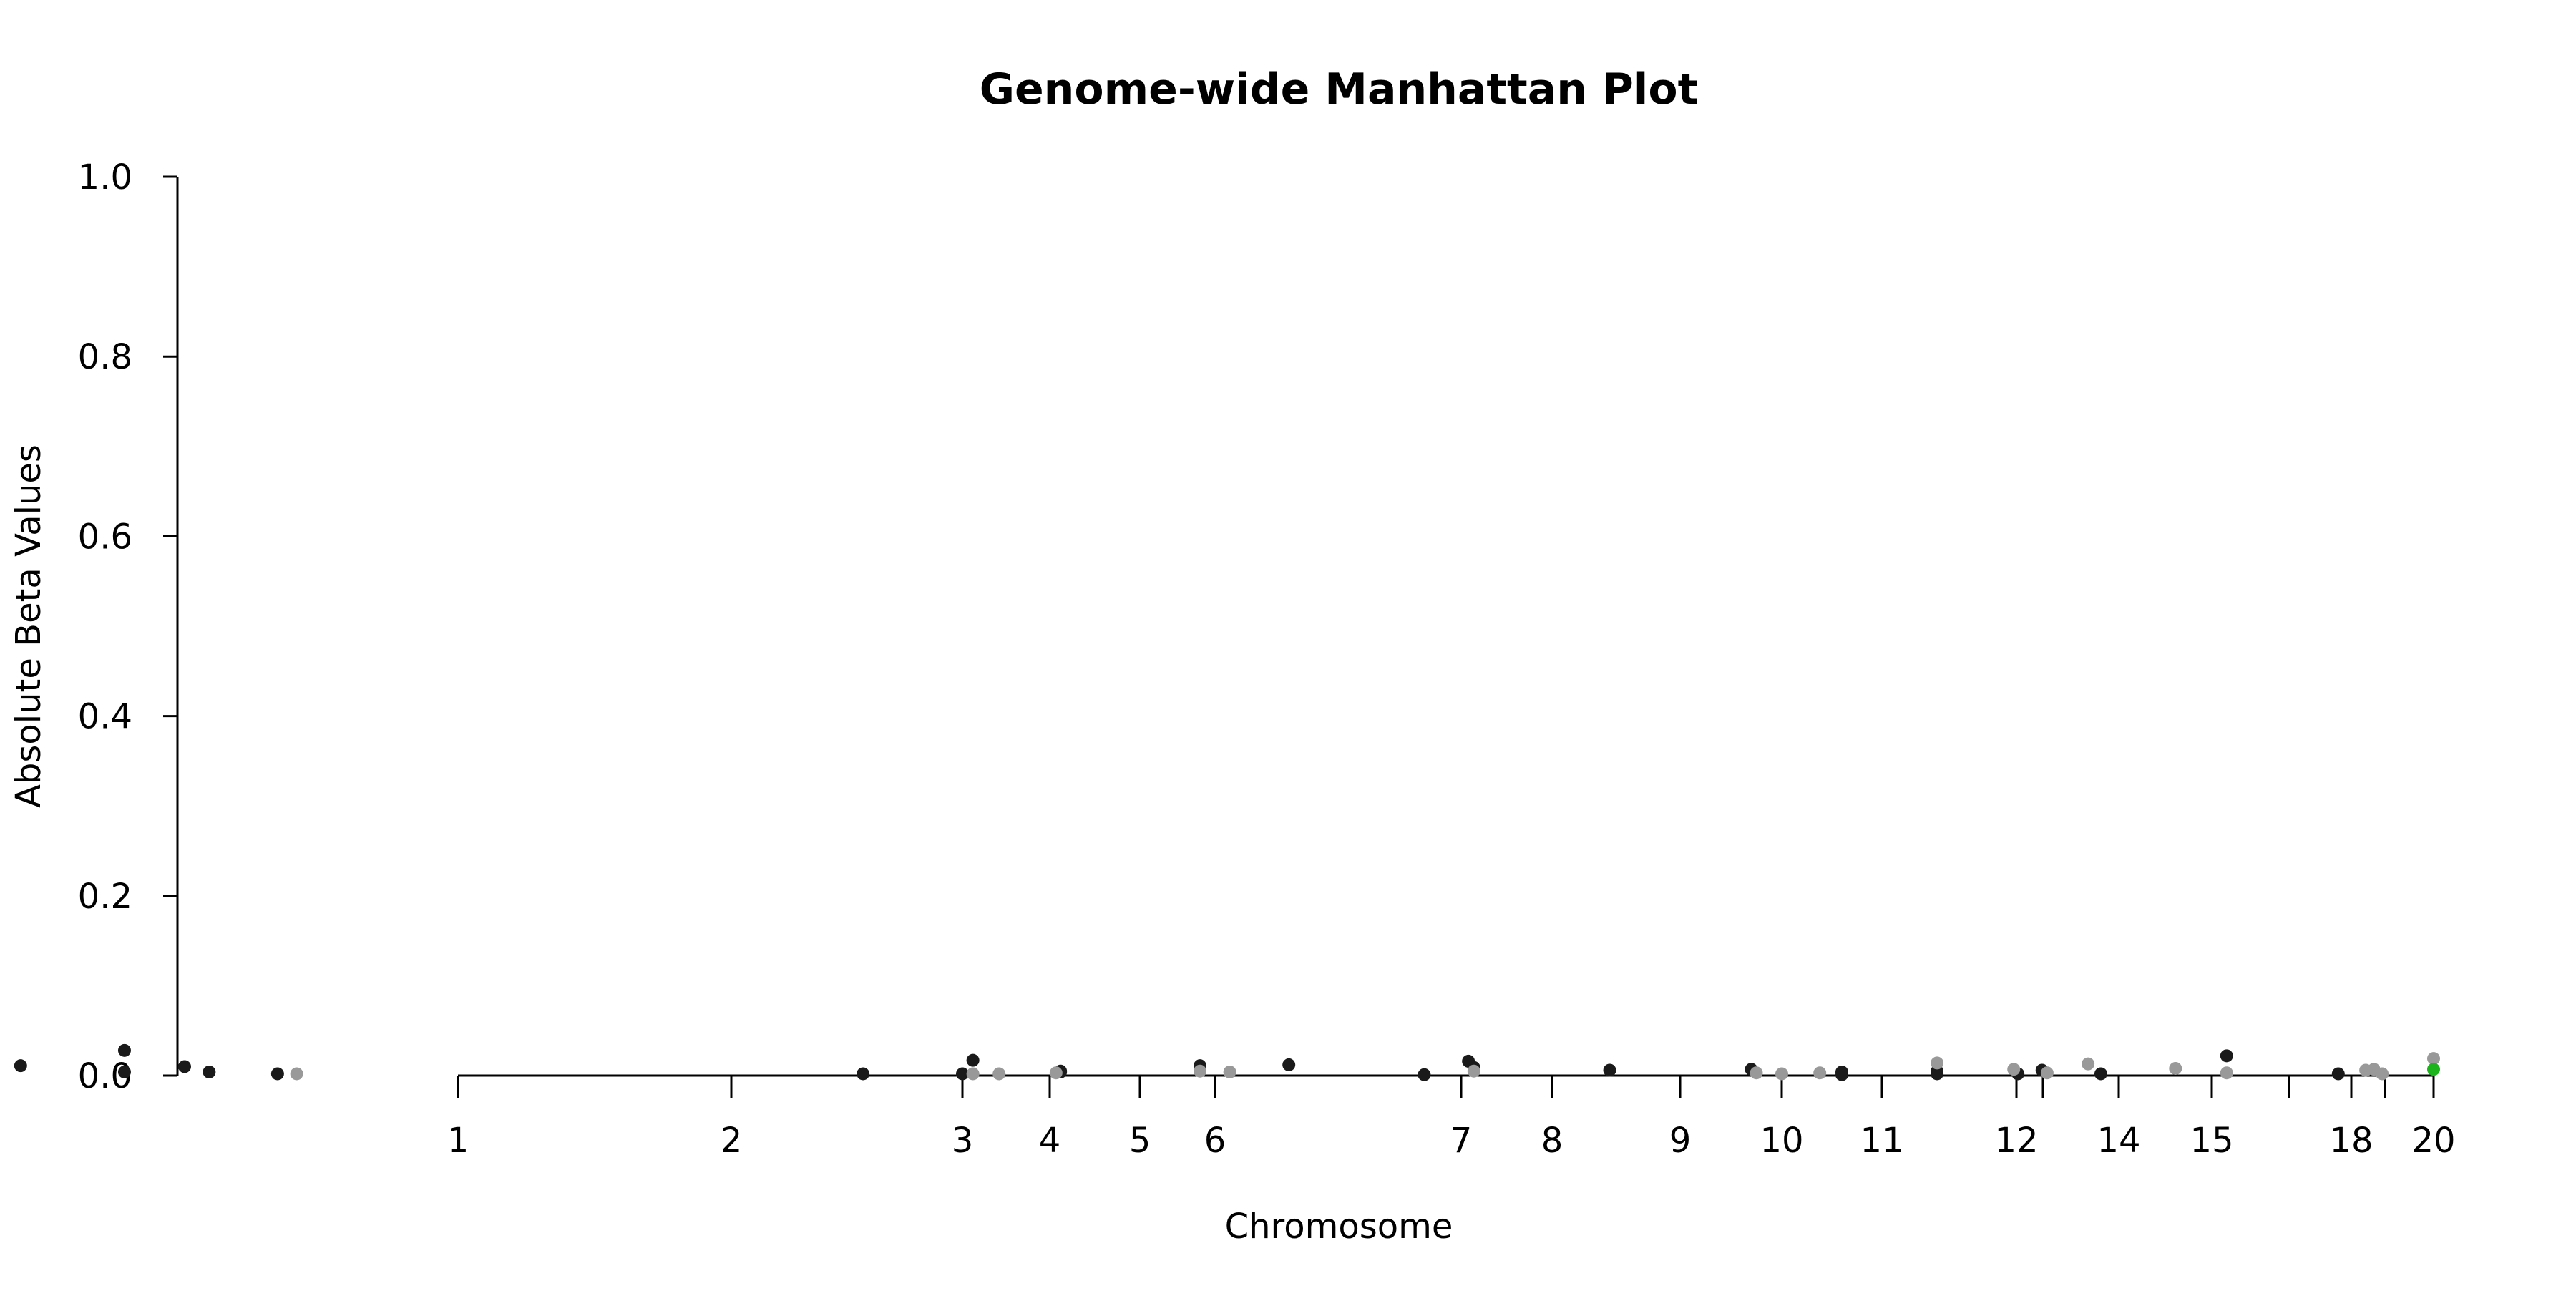 This screenshot has width=2576, height=1291. Describe the element at coordinates (1552, 1141) in the screenshot. I see `x-tick-label: 8` at that location.